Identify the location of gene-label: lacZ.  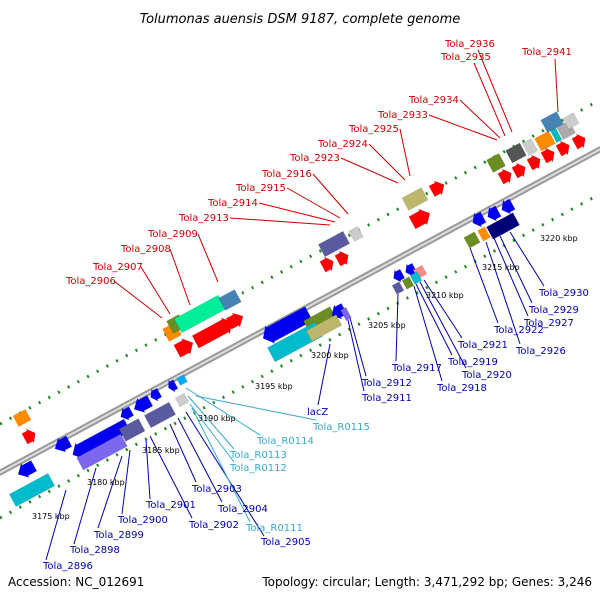
(317, 412).